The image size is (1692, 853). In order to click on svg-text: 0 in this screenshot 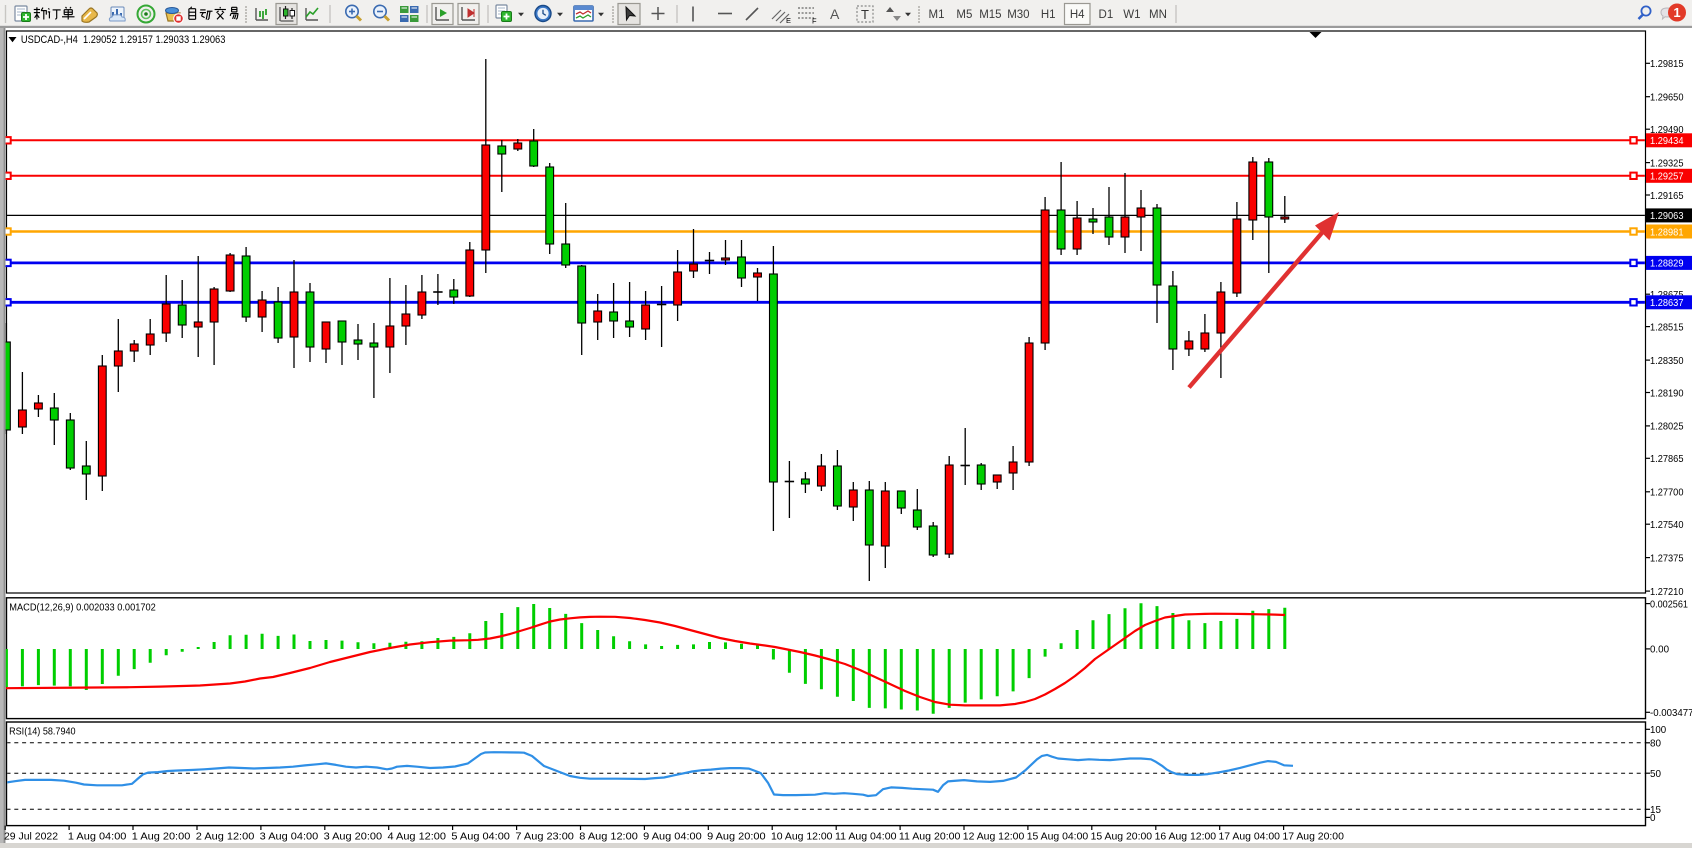, I will do `click(1653, 818)`.